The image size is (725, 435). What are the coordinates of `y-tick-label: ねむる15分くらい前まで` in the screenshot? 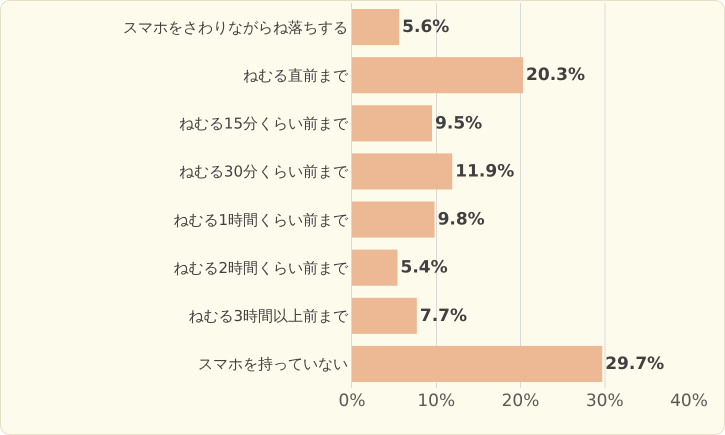 It's located at (263, 123).